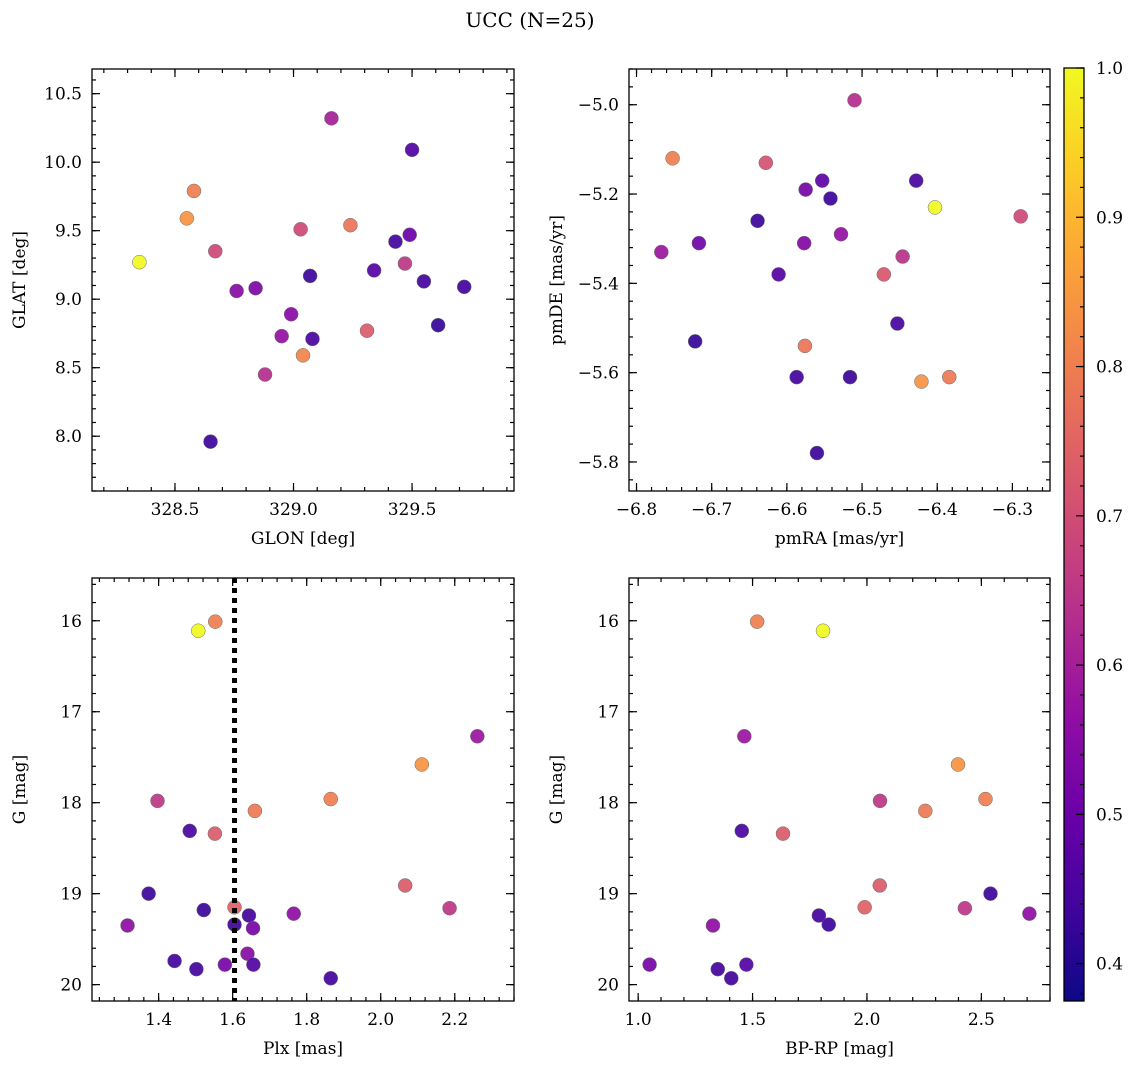 This screenshot has height=1068, width=1136. Describe the element at coordinates (598, 463) in the screenshot. I see `y-tick-label: −5.8` at that location.